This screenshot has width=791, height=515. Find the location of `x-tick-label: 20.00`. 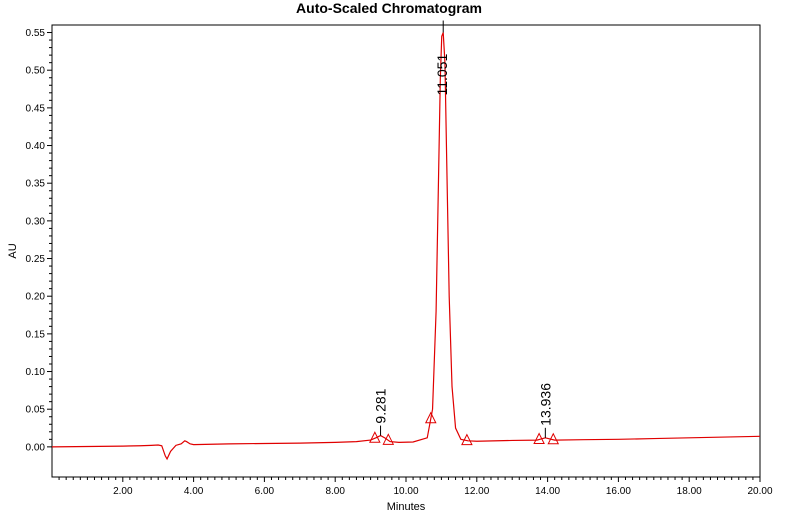

x-tick-label: 20.00 is located at coordinates (759, 491).